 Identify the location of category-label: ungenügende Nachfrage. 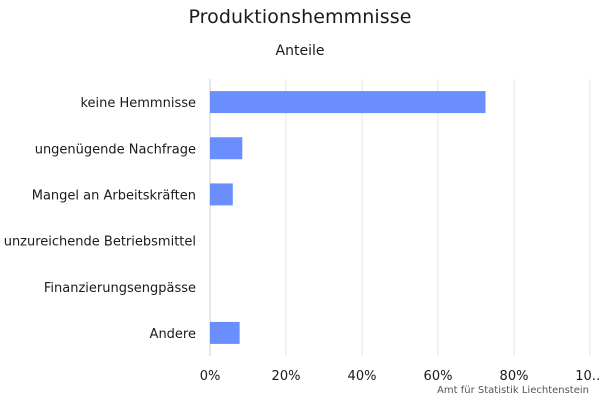
(115, 149).